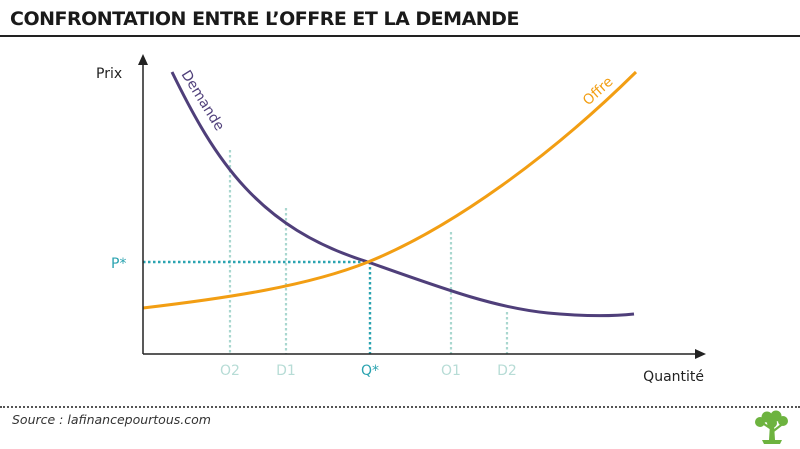  Describe the element at coordinates (598, 91) in the screenshot. I see `supply-label: Offre` at that location.